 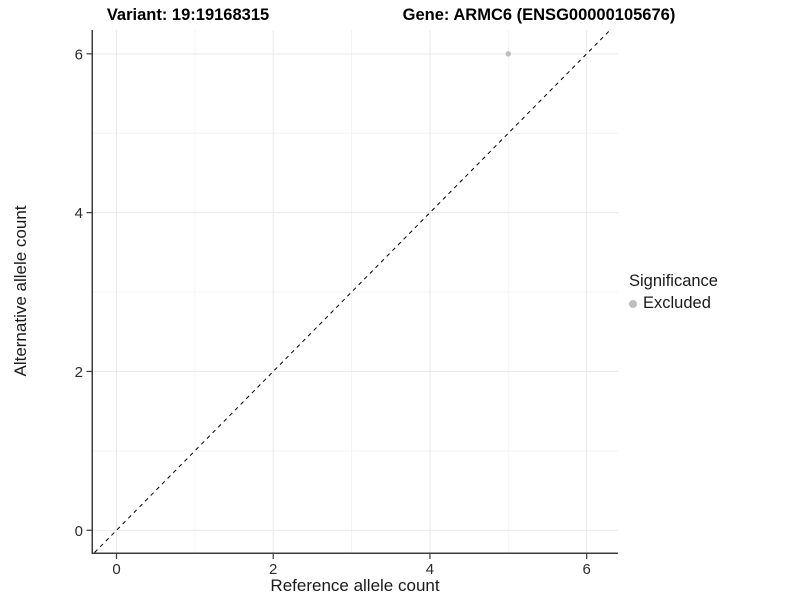 What do you see at coordinates (20, 291) in the screenshot?
I see `y-axis-title: Alternative allele count` at bounding box center [20, 291].